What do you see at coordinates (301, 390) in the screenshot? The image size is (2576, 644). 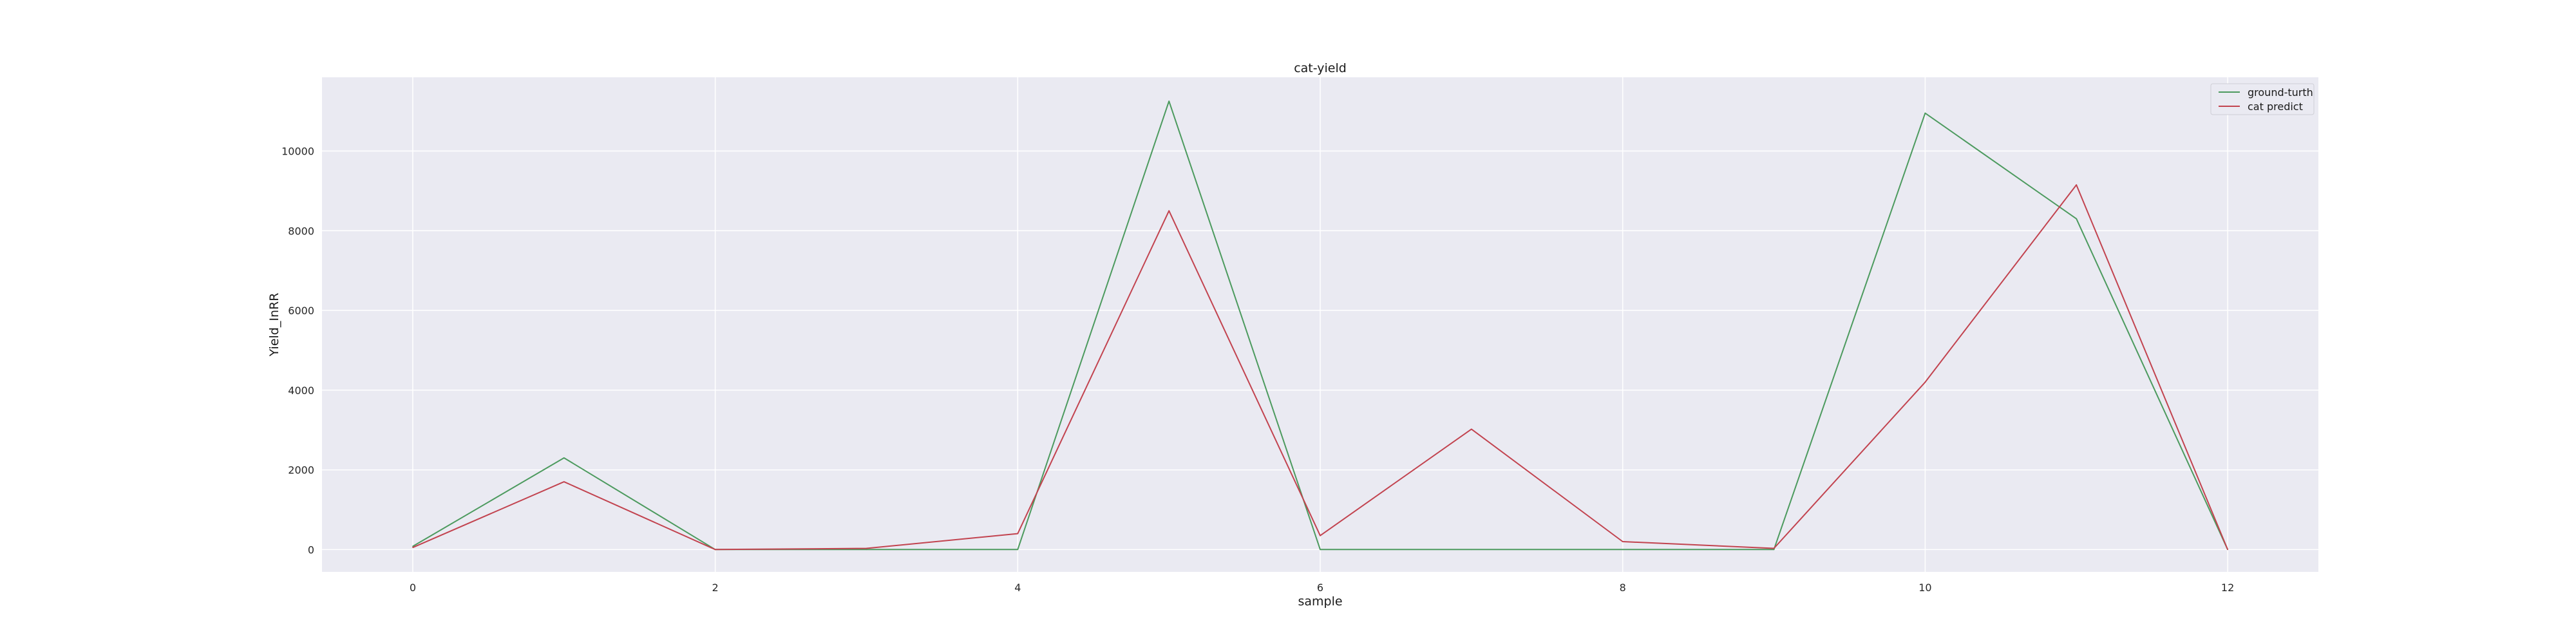 I see `y-tick-label: 4000` at bounding box center [301, 390].